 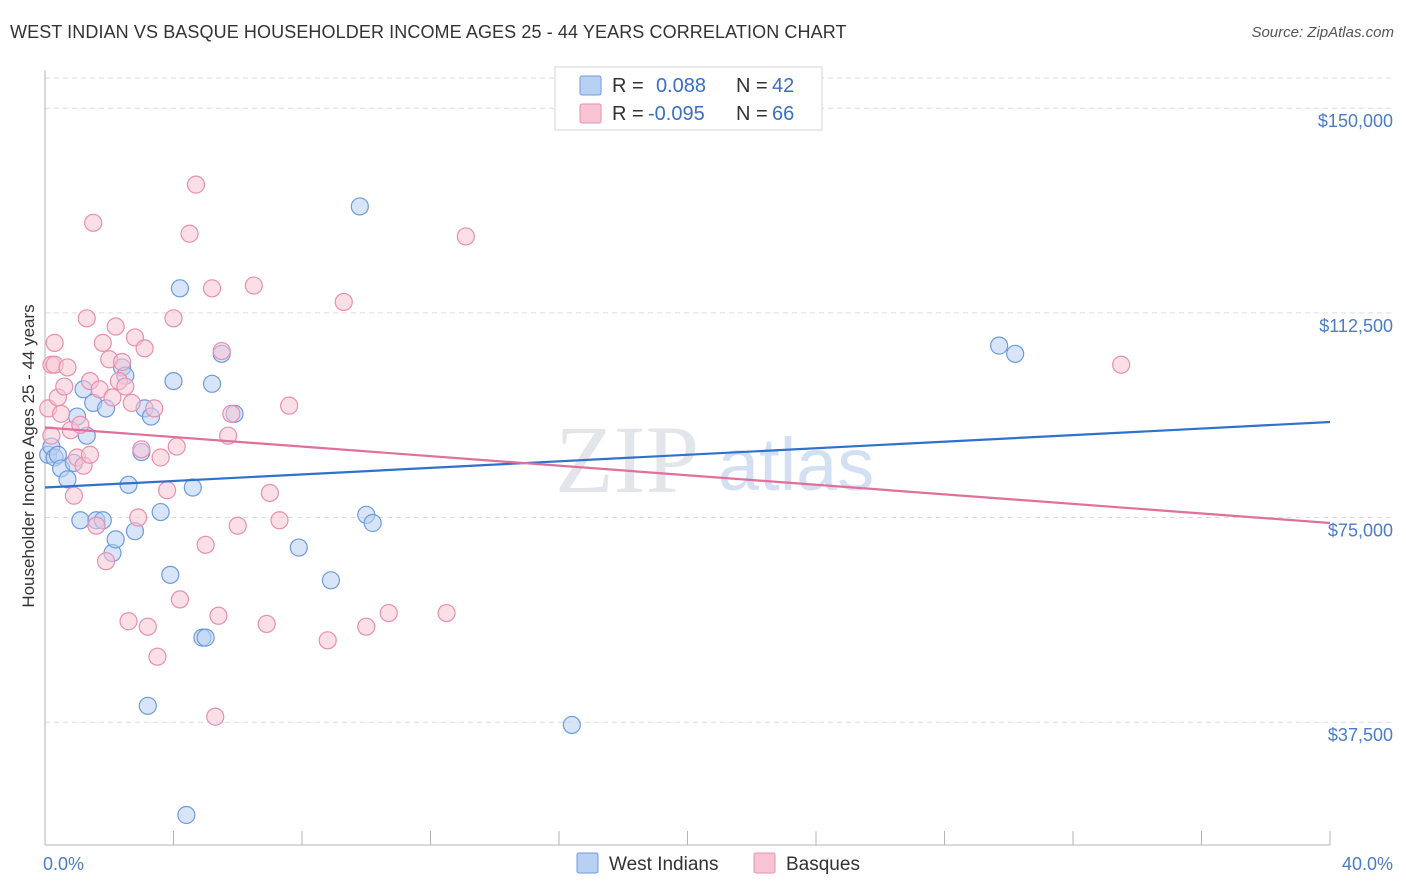 I want to click on legend-n-value-west: 42, so click(x=783, y=86).